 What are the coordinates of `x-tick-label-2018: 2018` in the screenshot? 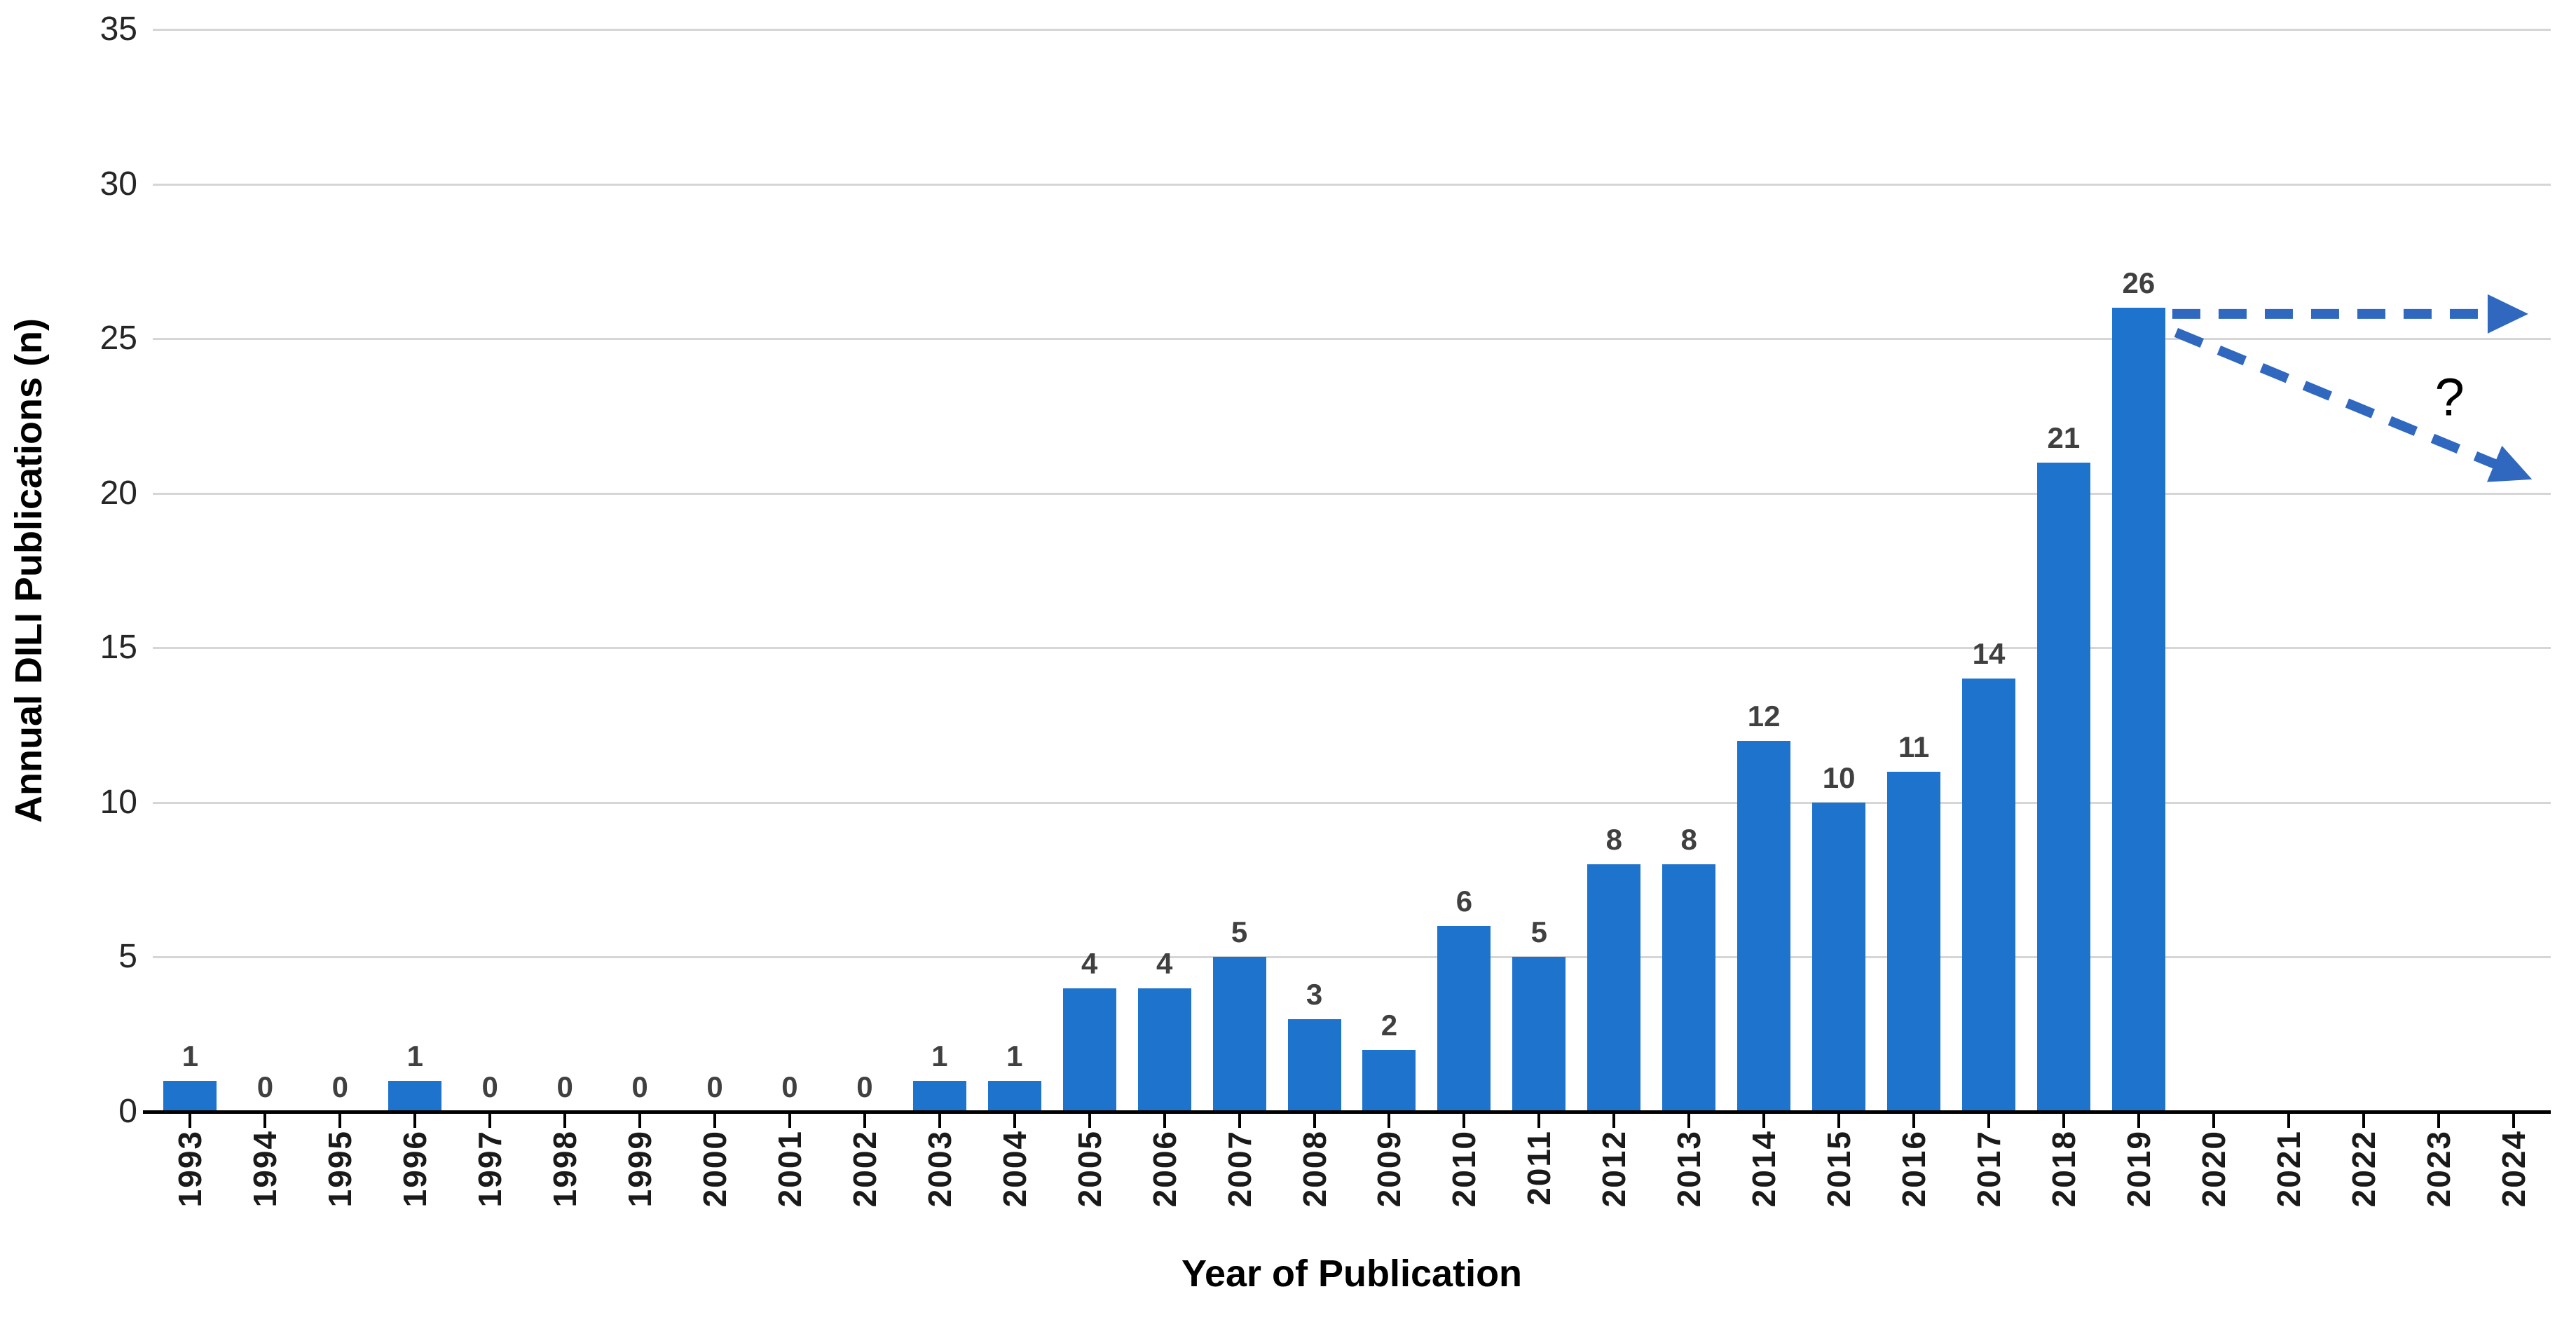 It's located at (2063, 1169).